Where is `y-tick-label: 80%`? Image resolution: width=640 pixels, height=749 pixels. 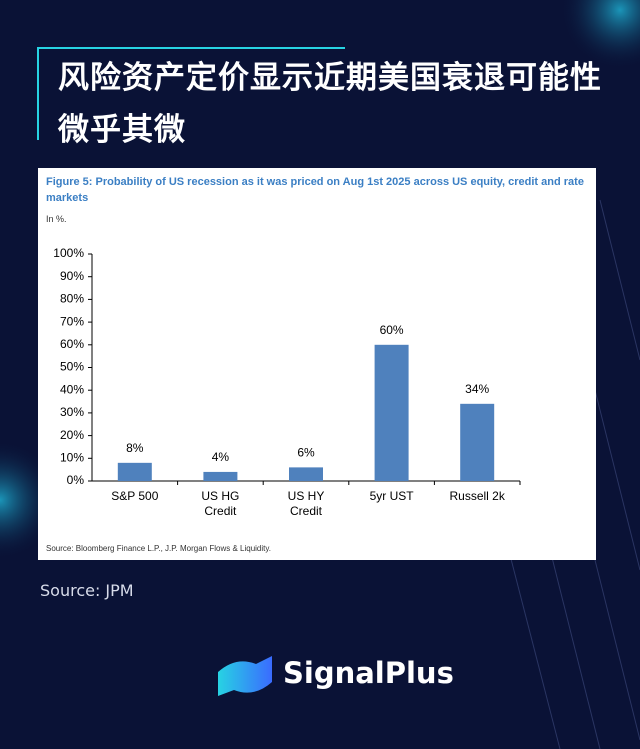
y-tick-label: 80% is located at coordinates (72, 299).